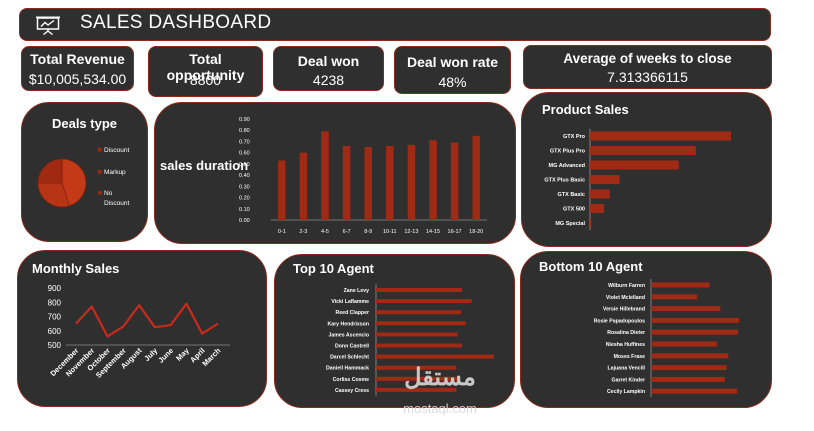 This screenshot has height=431, width=814. I want to click on category-label: Donn Cantrell, so click(352, 347).